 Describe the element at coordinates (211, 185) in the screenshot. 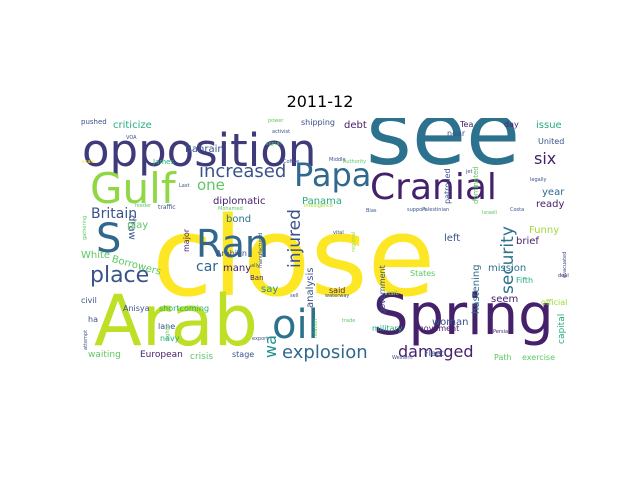

I see `word-one: one` at that location.